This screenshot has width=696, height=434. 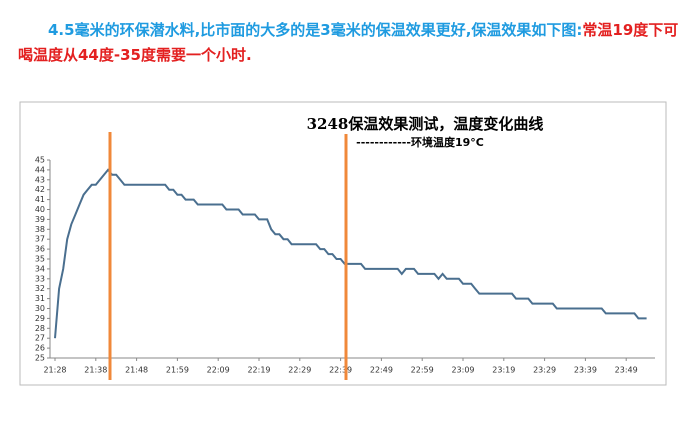 I want to click on y-tick-label: 37, so click(x=40, y=239).